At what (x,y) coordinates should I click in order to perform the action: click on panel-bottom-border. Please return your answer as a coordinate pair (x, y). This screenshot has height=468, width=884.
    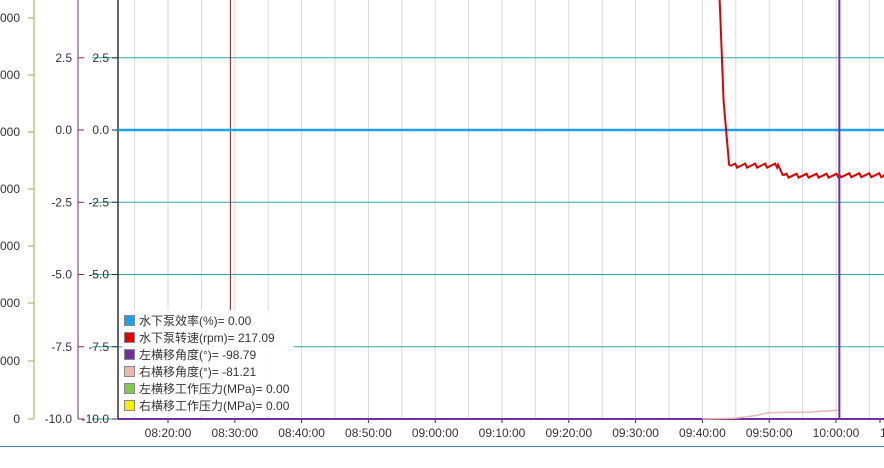
    Looking at the image, I should click on (442, 446).